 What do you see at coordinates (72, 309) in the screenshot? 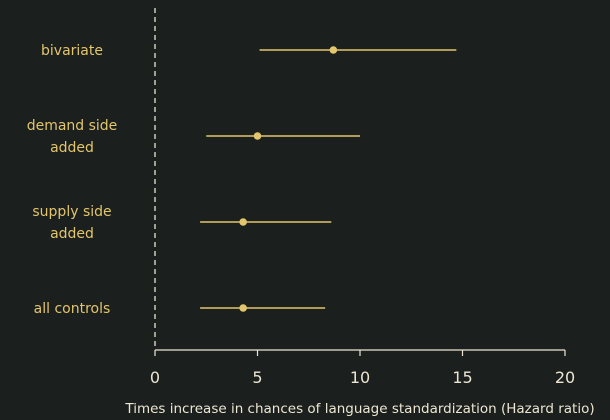
I see `row-label: all controls` at bounding box center [72, 309].